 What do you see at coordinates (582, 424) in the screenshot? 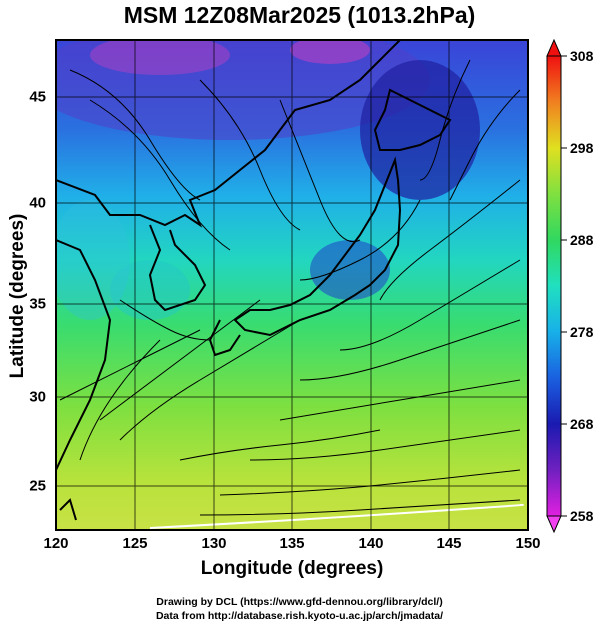
I see `colorbar-tick-label: 268` at bounding box center [582, 424].